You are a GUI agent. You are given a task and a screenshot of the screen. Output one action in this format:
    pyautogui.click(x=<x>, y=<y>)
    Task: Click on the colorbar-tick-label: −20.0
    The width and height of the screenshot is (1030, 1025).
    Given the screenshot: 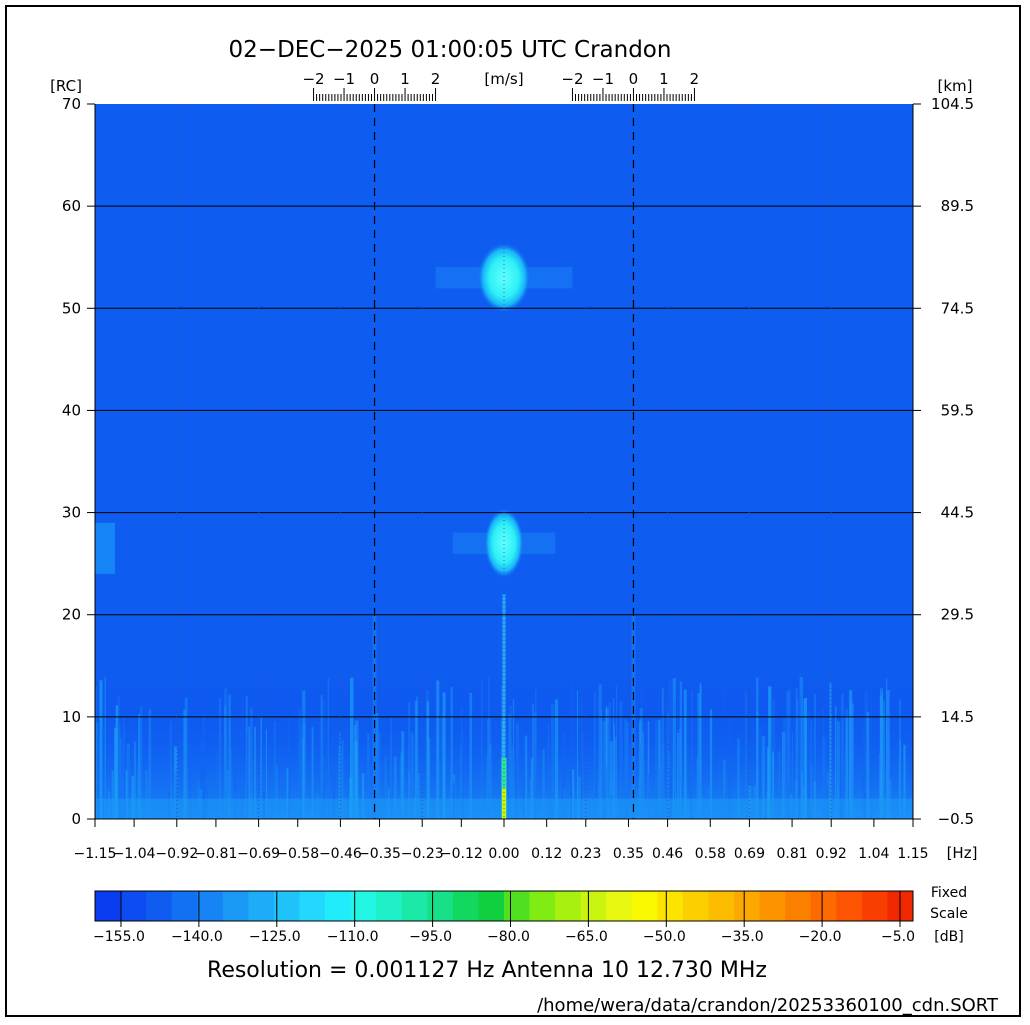 What is the action you would take?
    pyautogui.click(x=820, y=937)
    